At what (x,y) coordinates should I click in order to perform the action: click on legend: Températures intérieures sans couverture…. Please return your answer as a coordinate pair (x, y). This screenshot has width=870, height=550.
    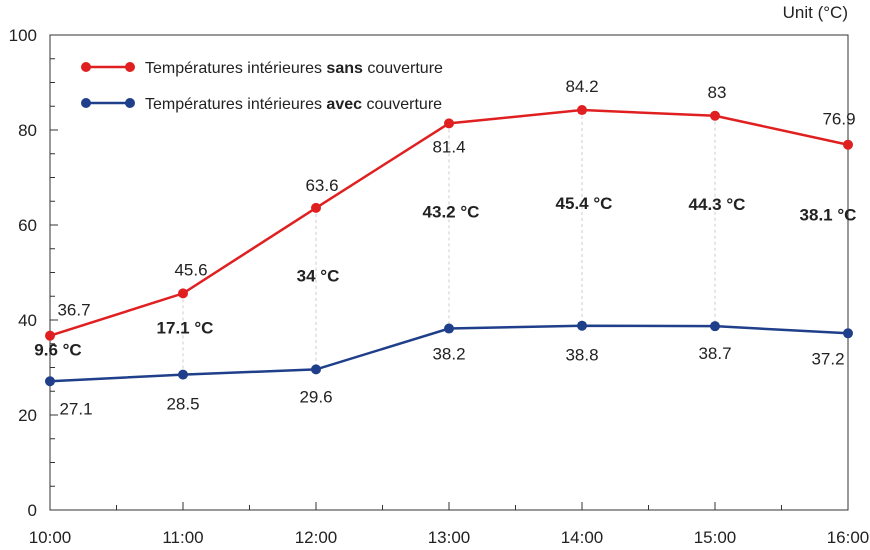
    Looking at the image, I should click on (262, 86).